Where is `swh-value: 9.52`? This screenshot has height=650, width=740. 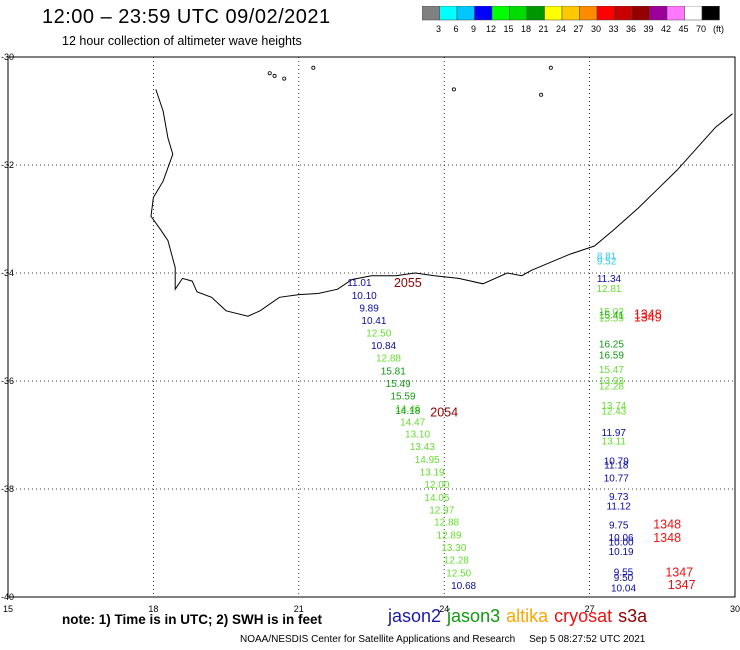
swh-value: 9.52 is located at coordinates (607, 261).